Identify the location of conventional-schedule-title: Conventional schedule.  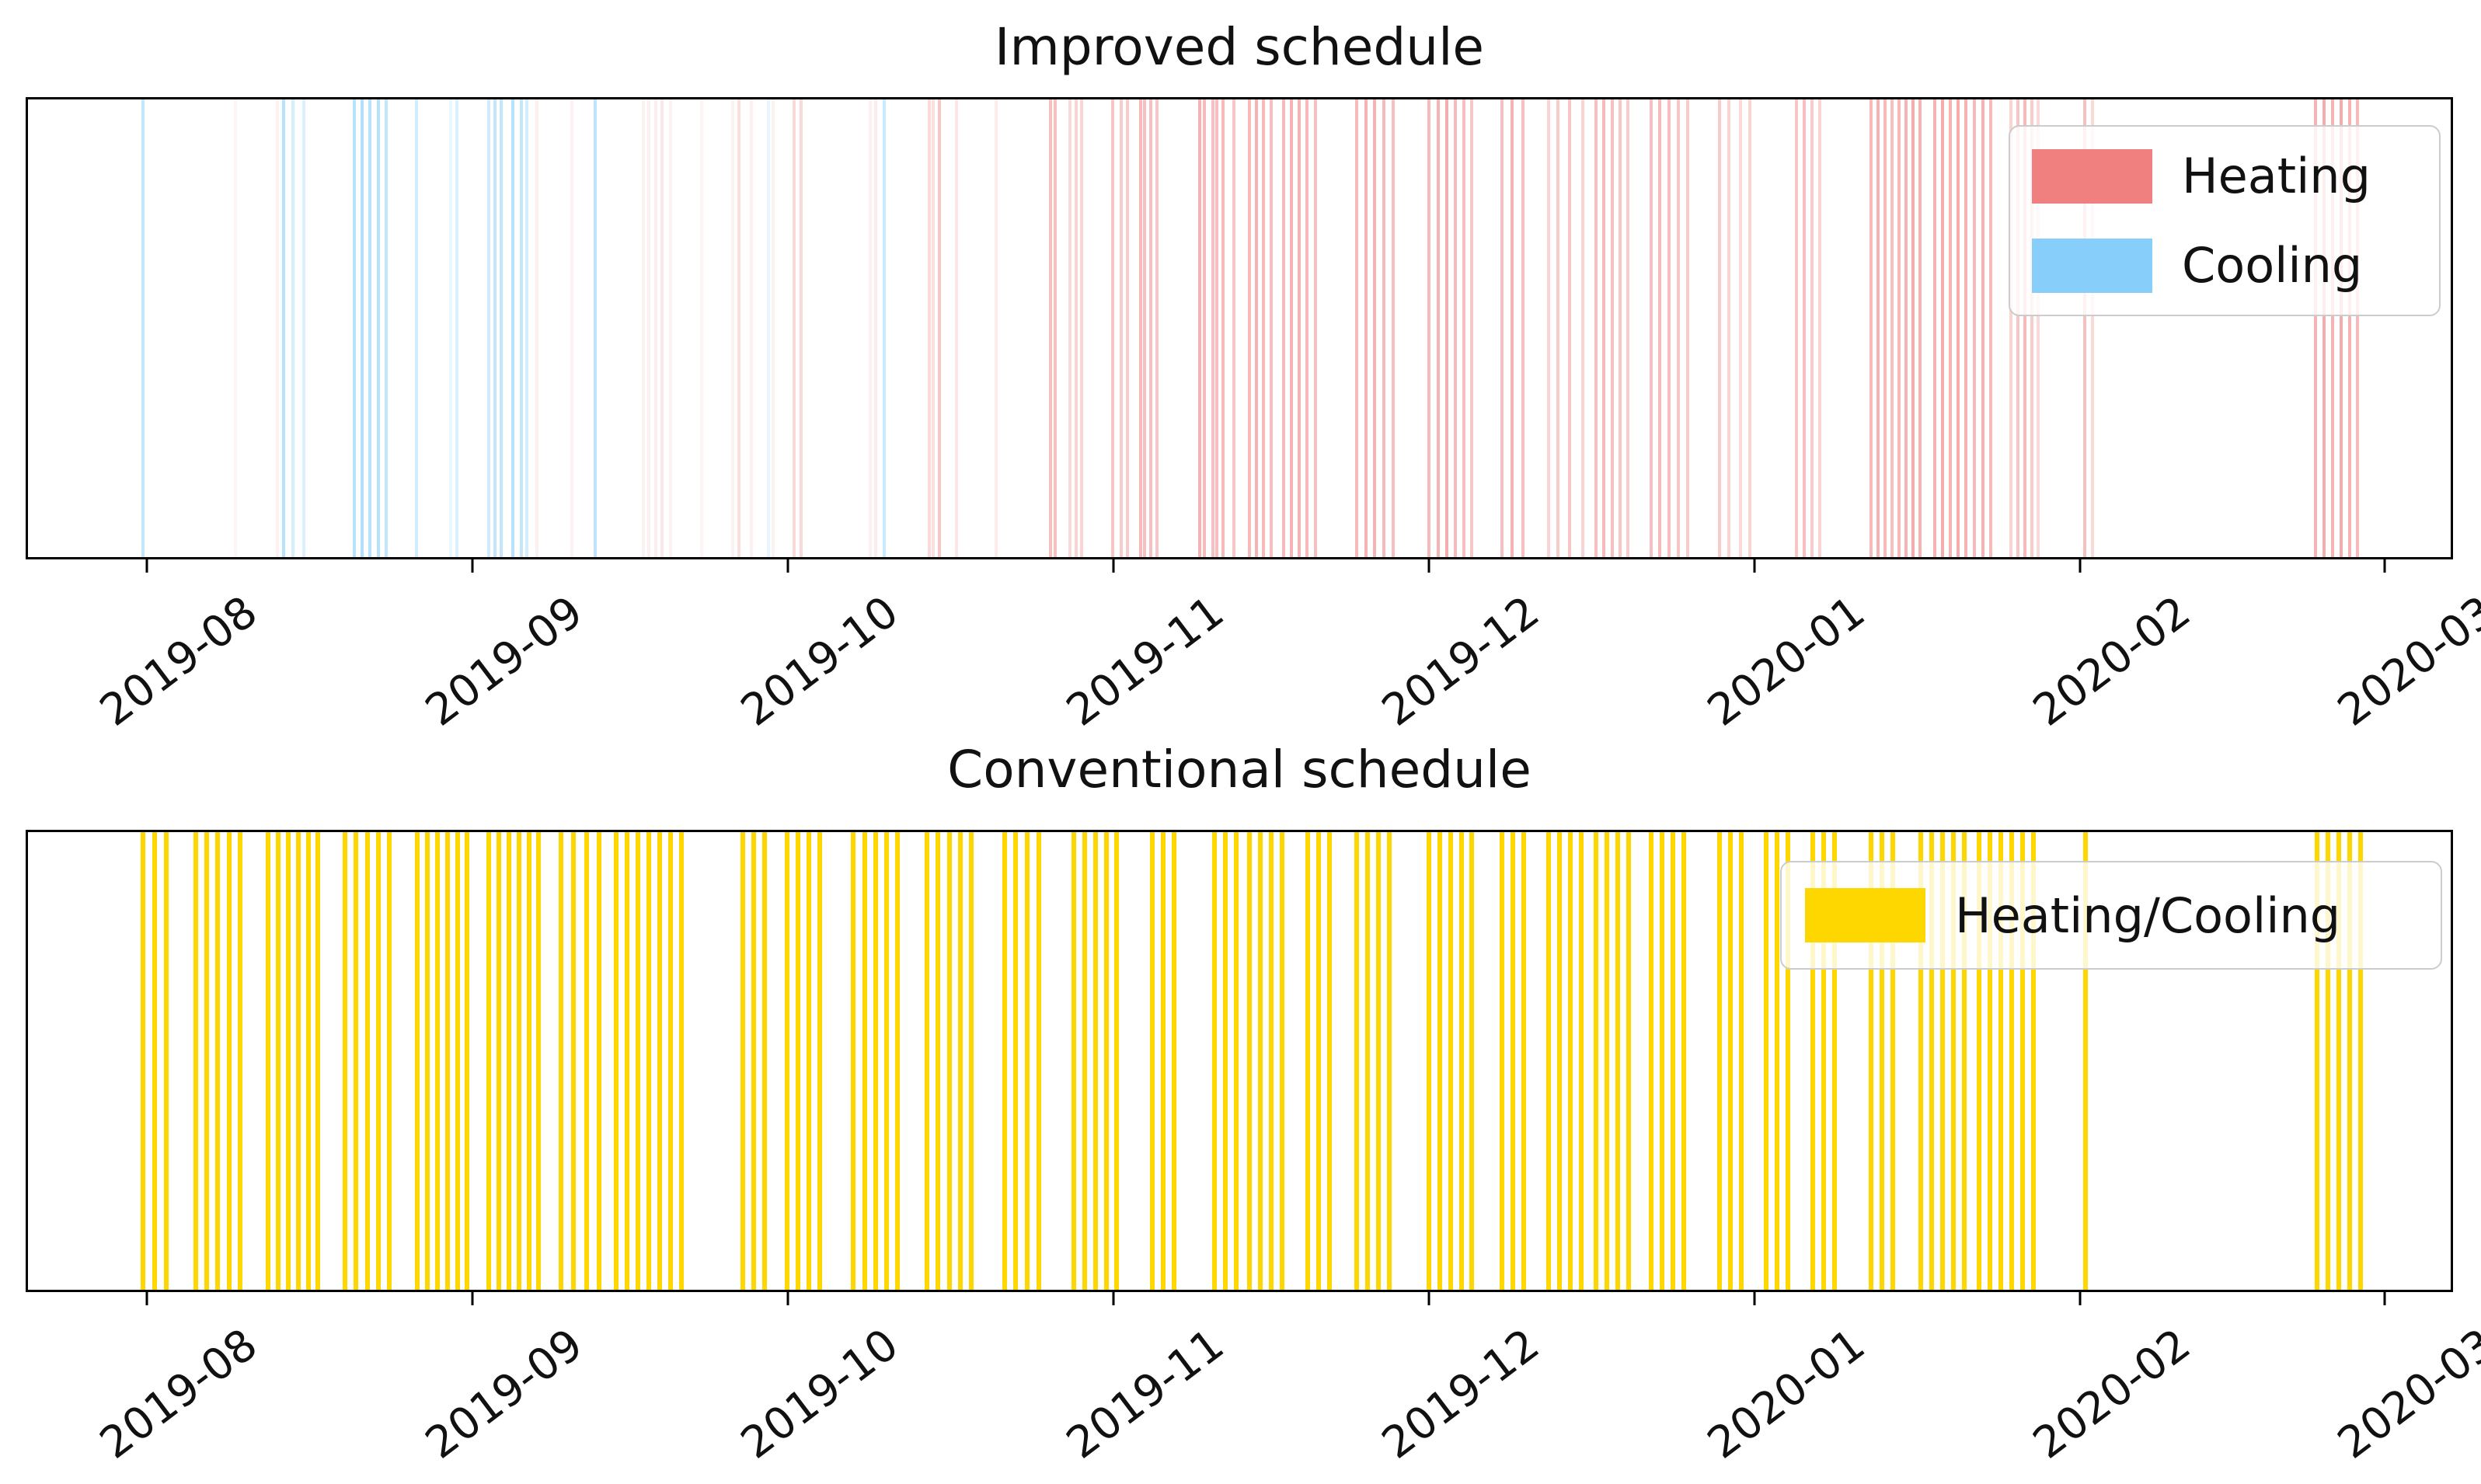
(1239, 769).